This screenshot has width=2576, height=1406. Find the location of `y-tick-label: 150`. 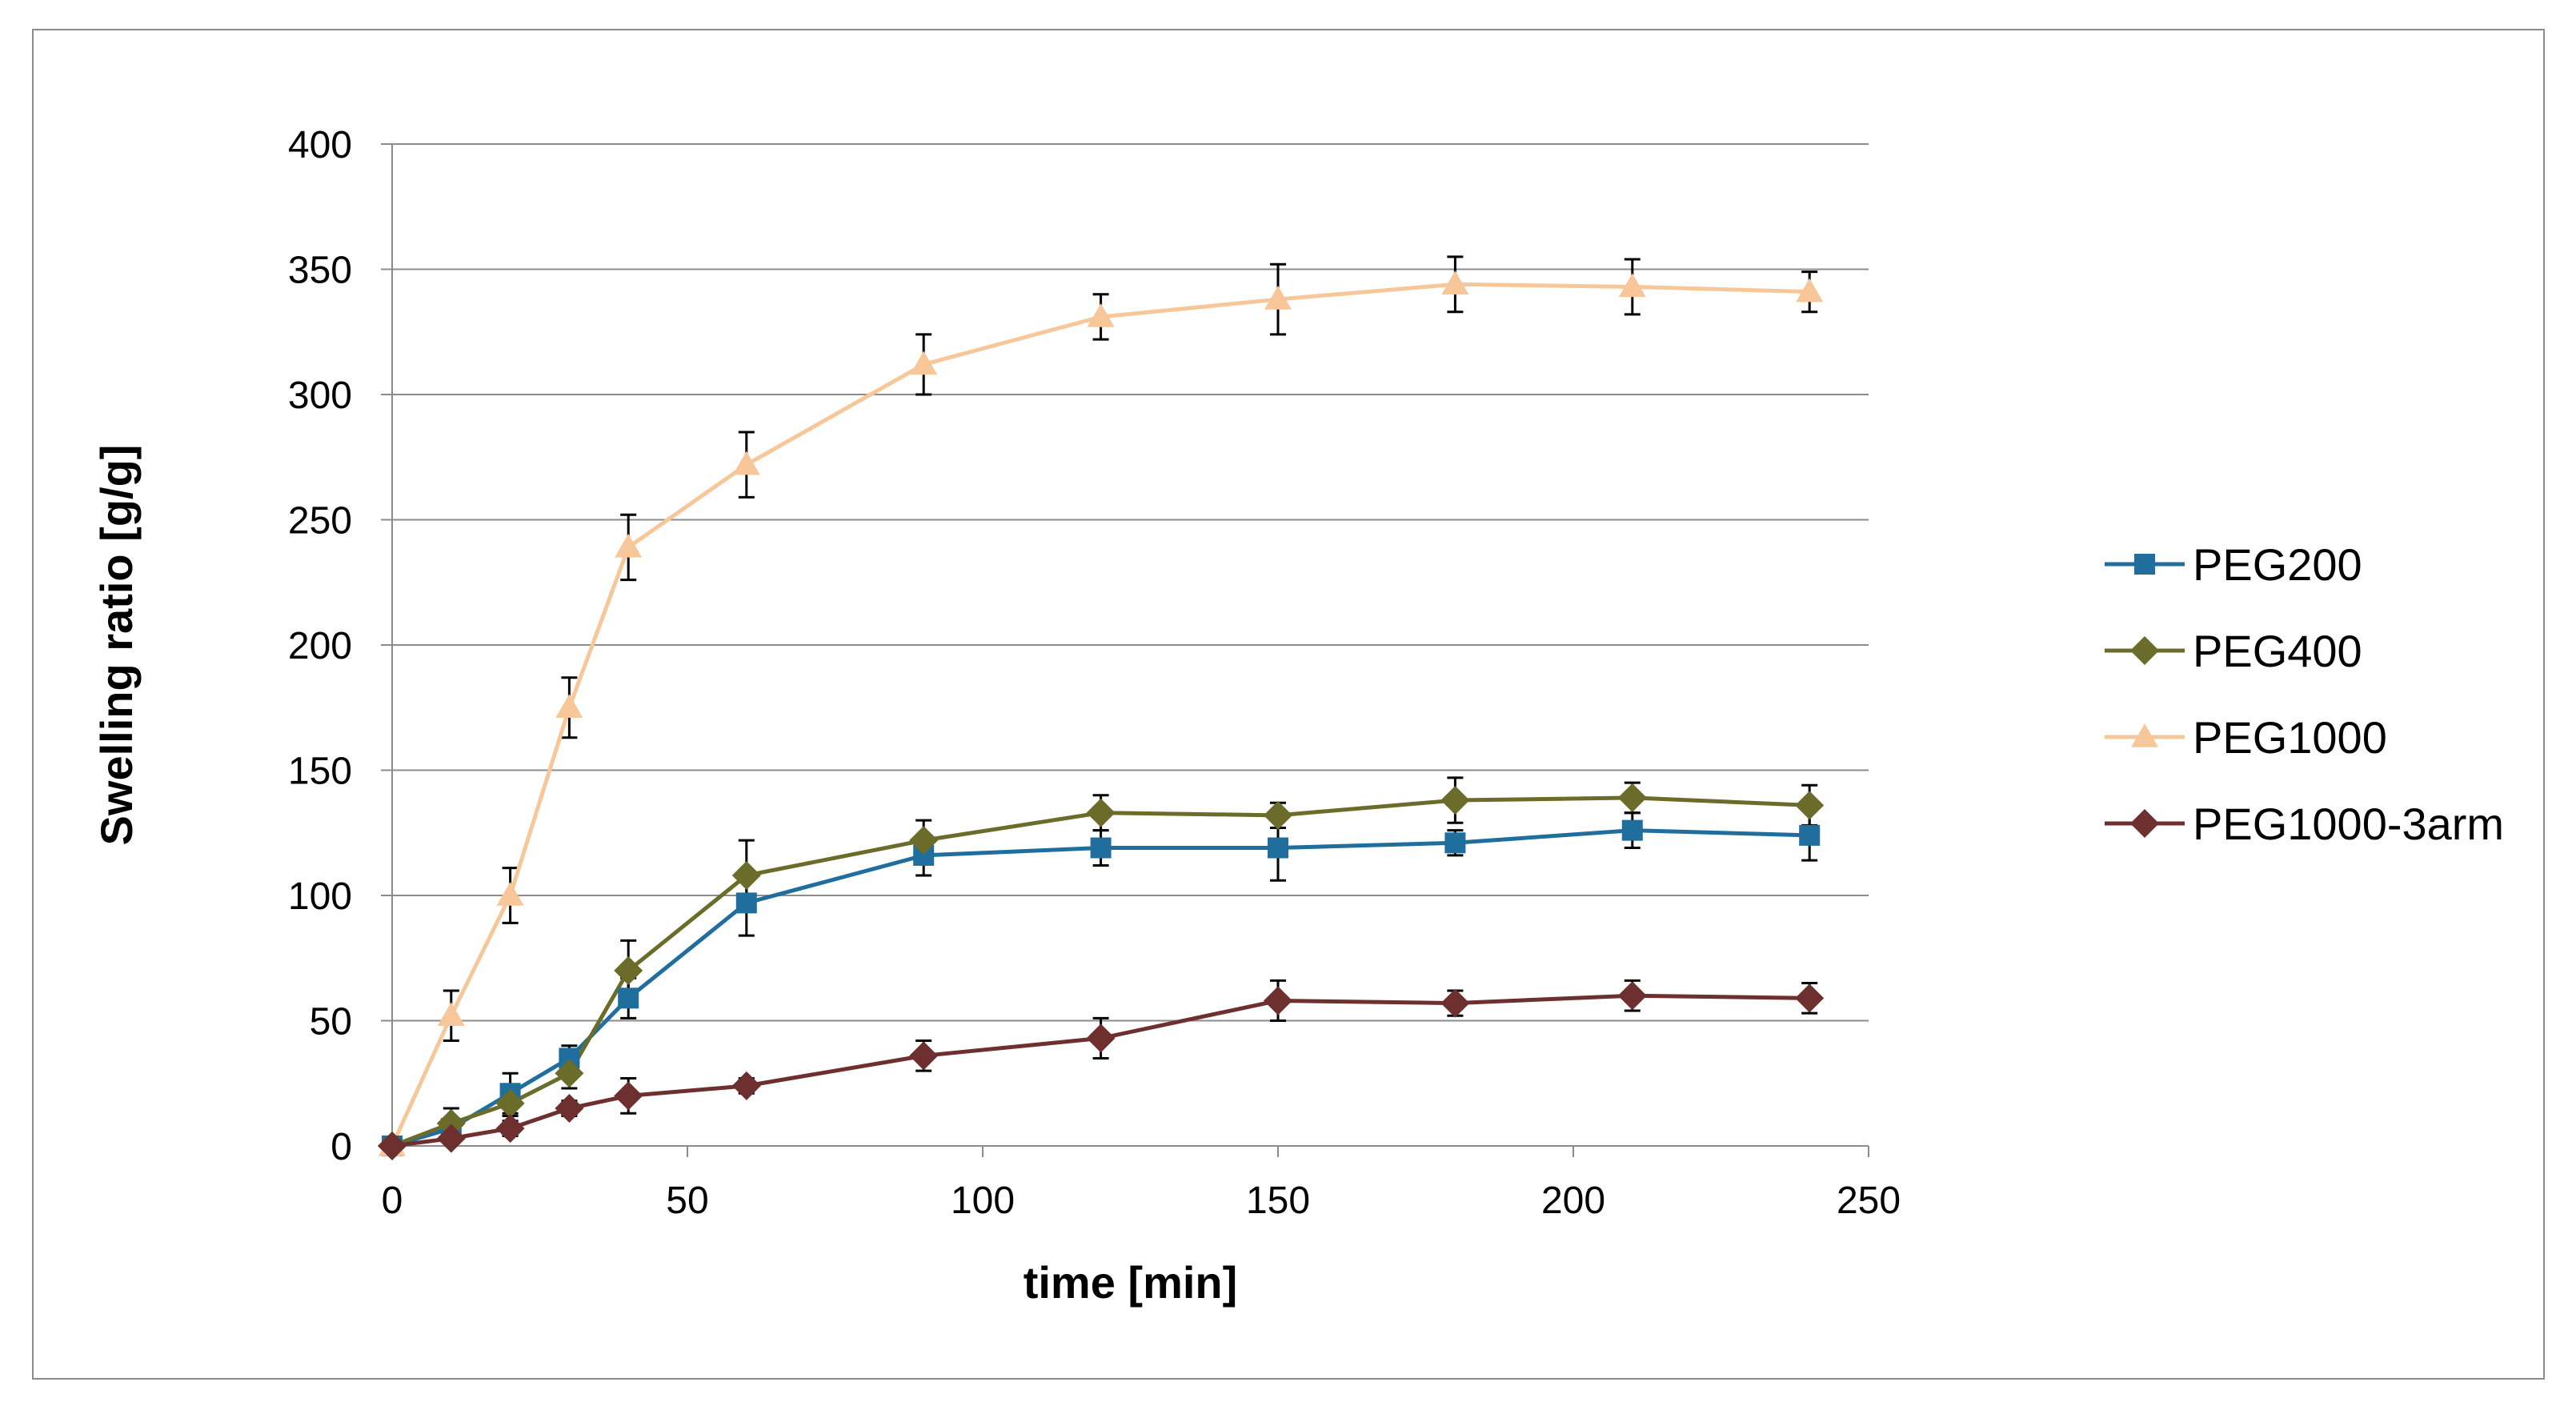

y-tick-label: 150 is located at coordinates (320, 772).